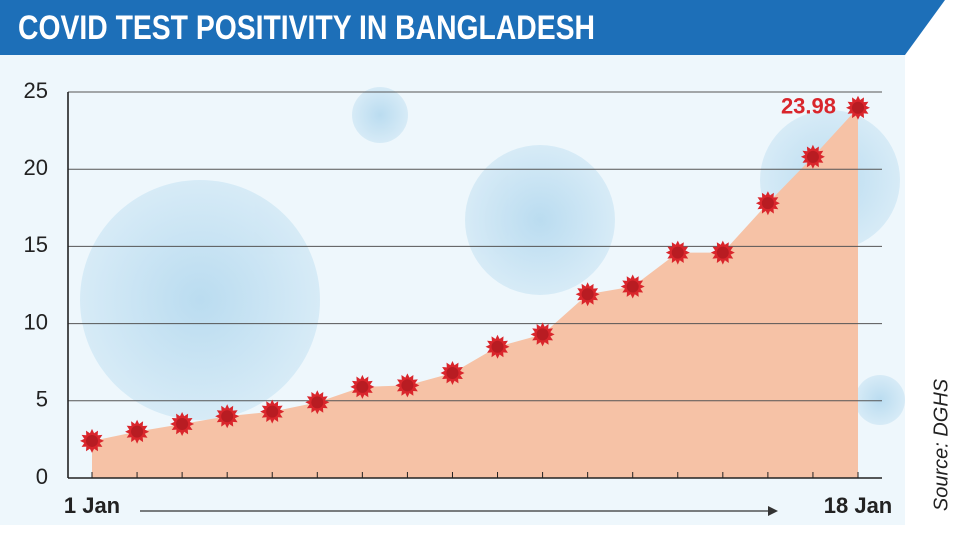 This screenshot has width=965, height=551. Describe the element at coordinates (941, 444) in the screenshot. I see `source-note: Source: DGHS` at that location.